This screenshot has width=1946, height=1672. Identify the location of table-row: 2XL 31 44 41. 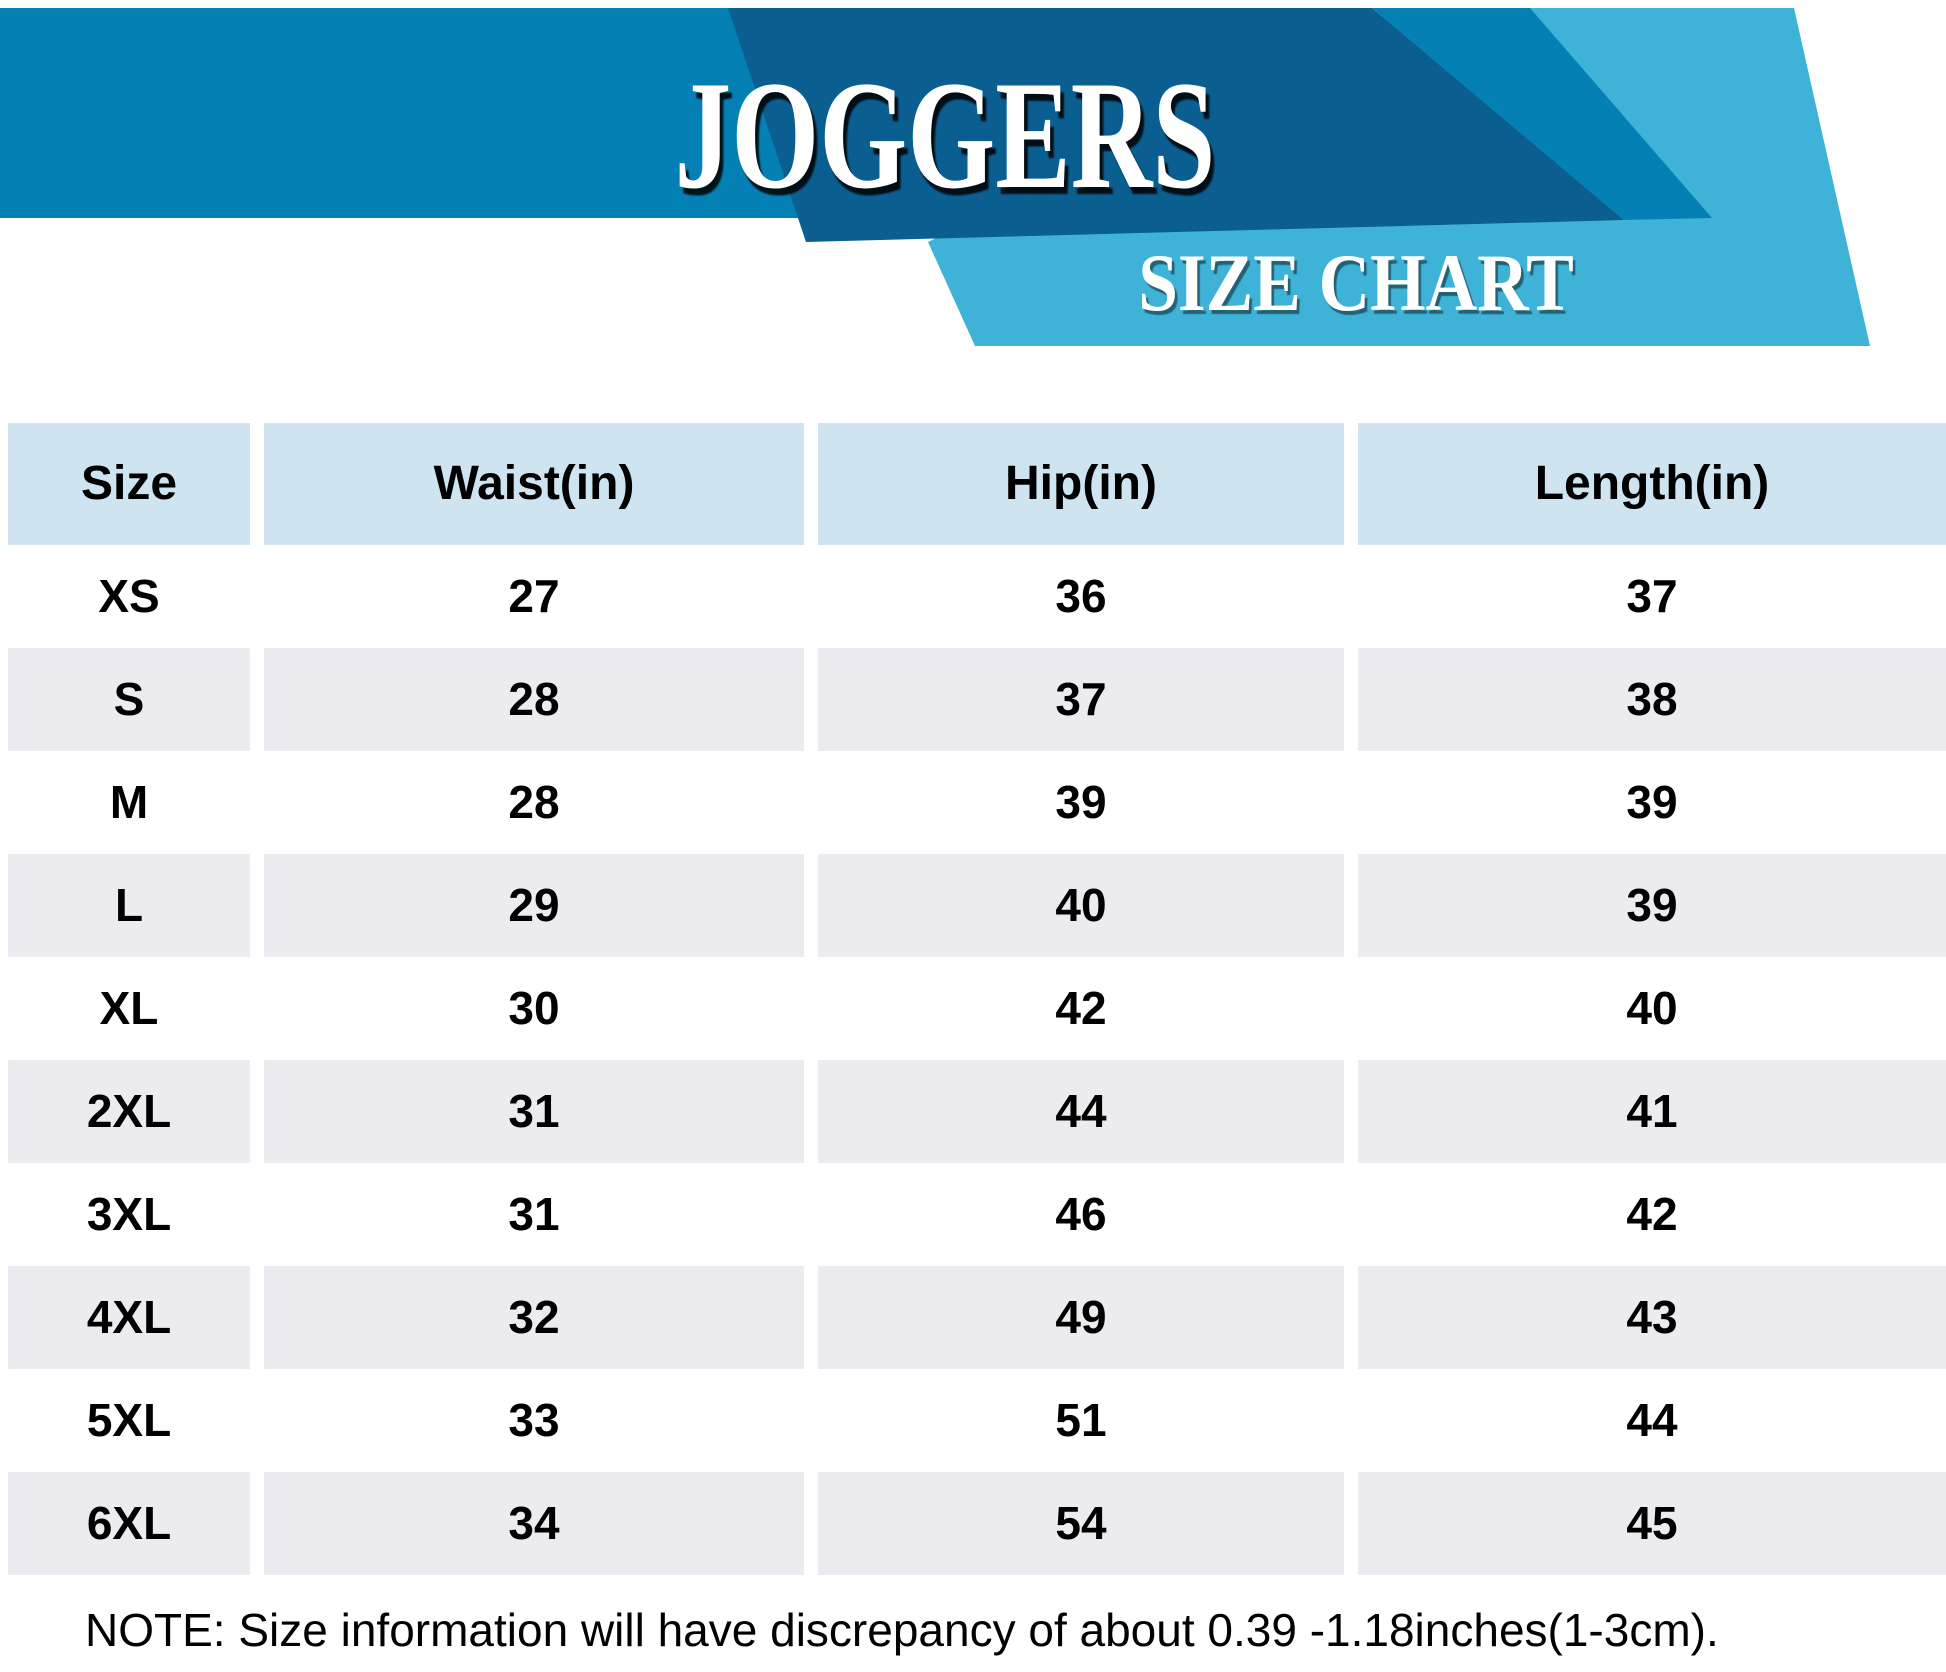
(973, 1111).